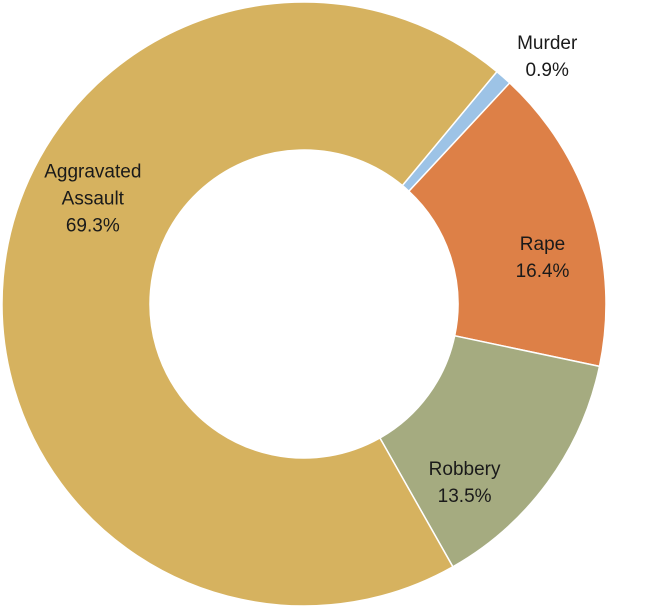  I want to click on label-name-robbery: Robbery, so click(465, 469).